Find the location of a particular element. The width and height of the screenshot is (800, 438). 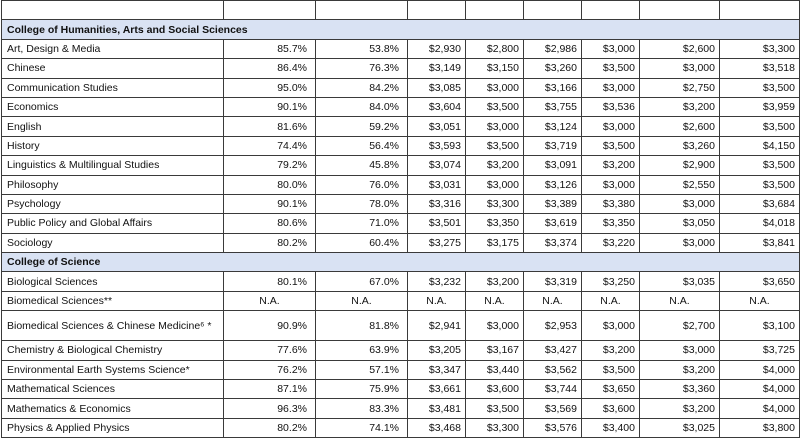

salary-cell: $2,700 is located at coordinates (679, 326).